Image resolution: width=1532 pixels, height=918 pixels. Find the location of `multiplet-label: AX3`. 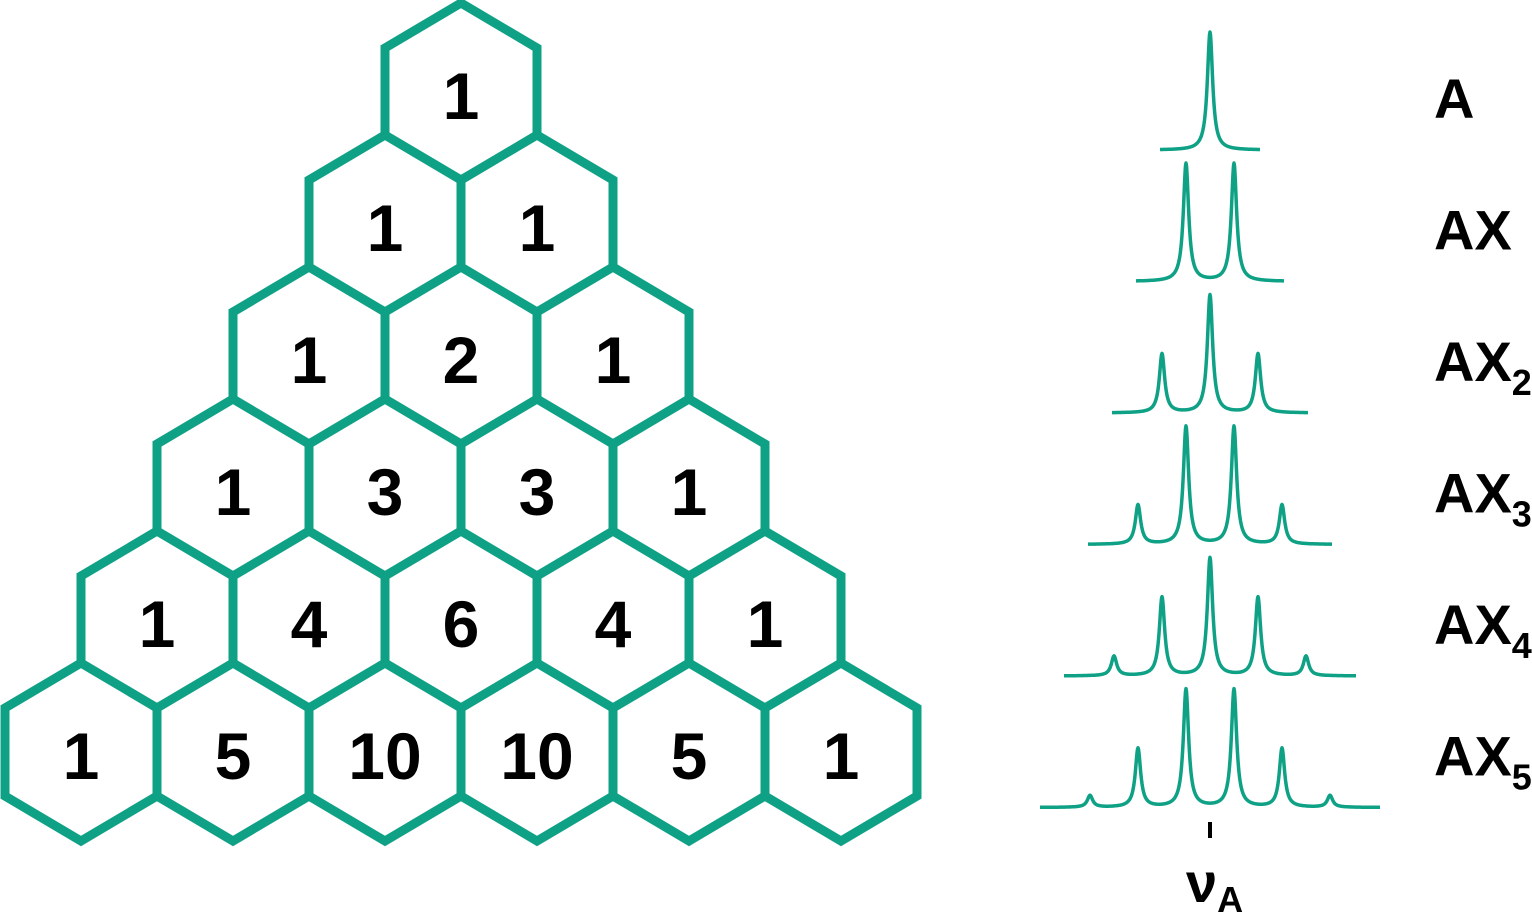

multiplet-label: AX3 is located at coordinates (1483, 498).